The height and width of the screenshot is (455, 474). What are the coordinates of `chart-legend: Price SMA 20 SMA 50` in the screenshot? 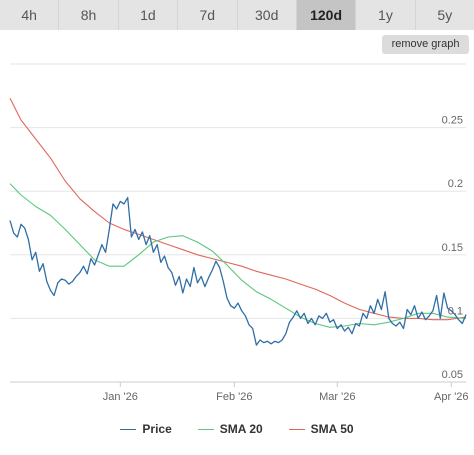 It's located at (237, 429).